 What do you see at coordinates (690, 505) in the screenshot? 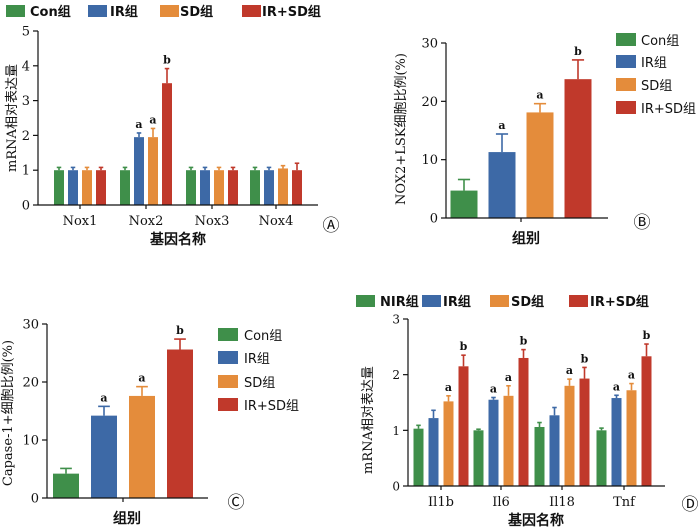
I see `panel-marker: Ⓓ` at bounding box center [690, 505].